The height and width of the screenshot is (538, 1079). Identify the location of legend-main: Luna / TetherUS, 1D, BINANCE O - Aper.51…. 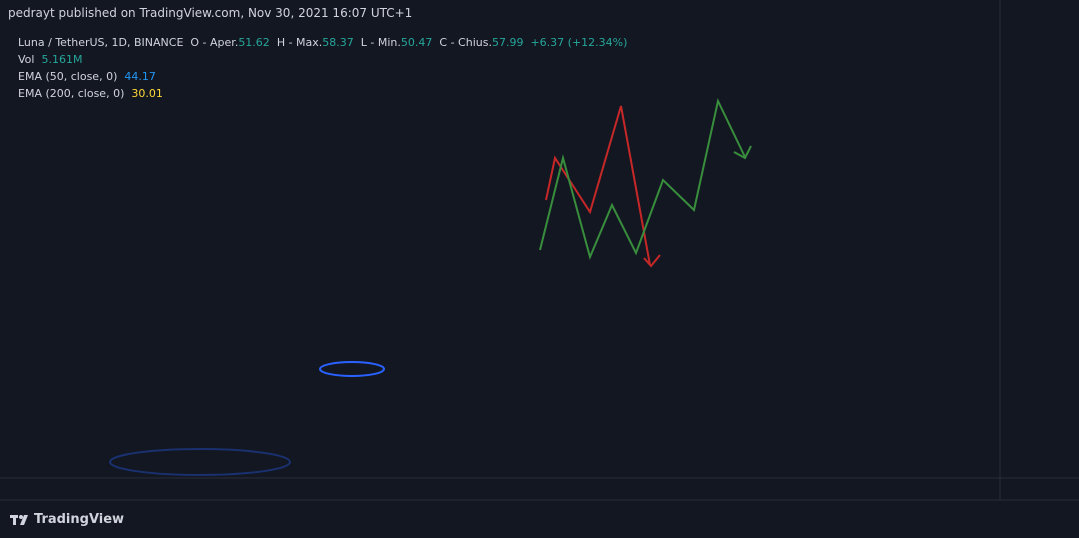
(322, 42).